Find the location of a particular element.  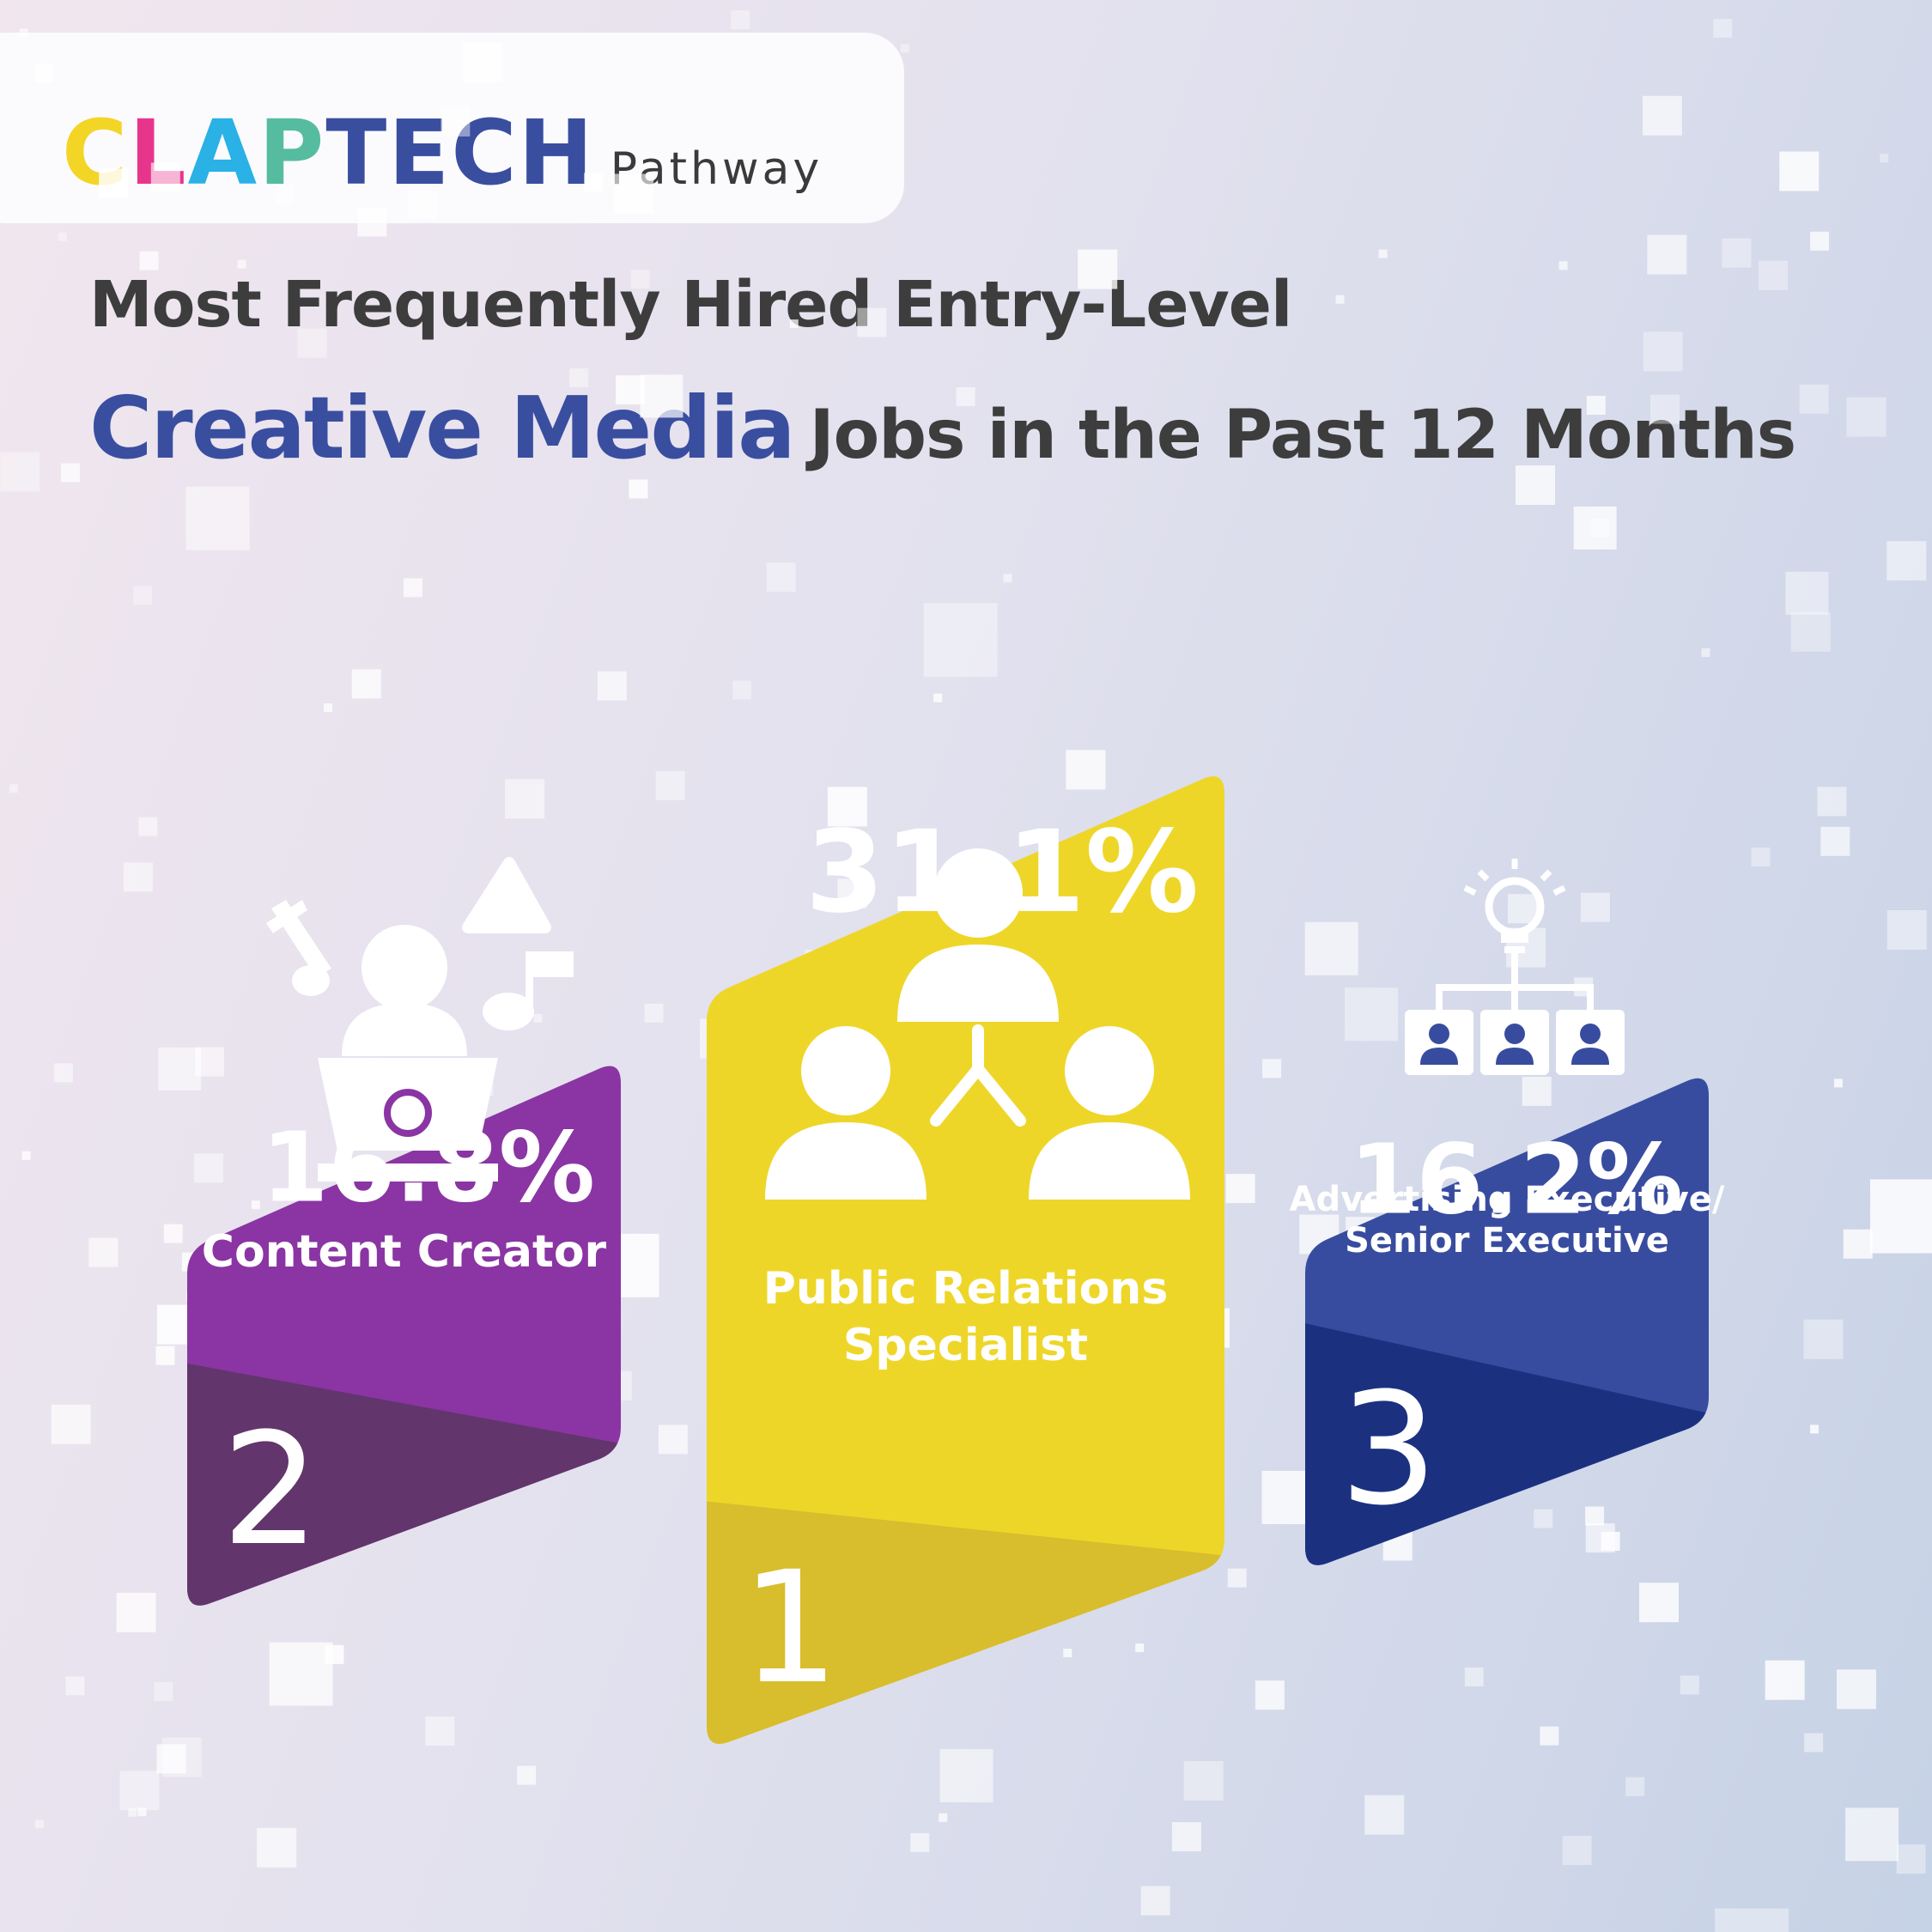

rank-label: 3 is located at coordinates (1389, 1450).